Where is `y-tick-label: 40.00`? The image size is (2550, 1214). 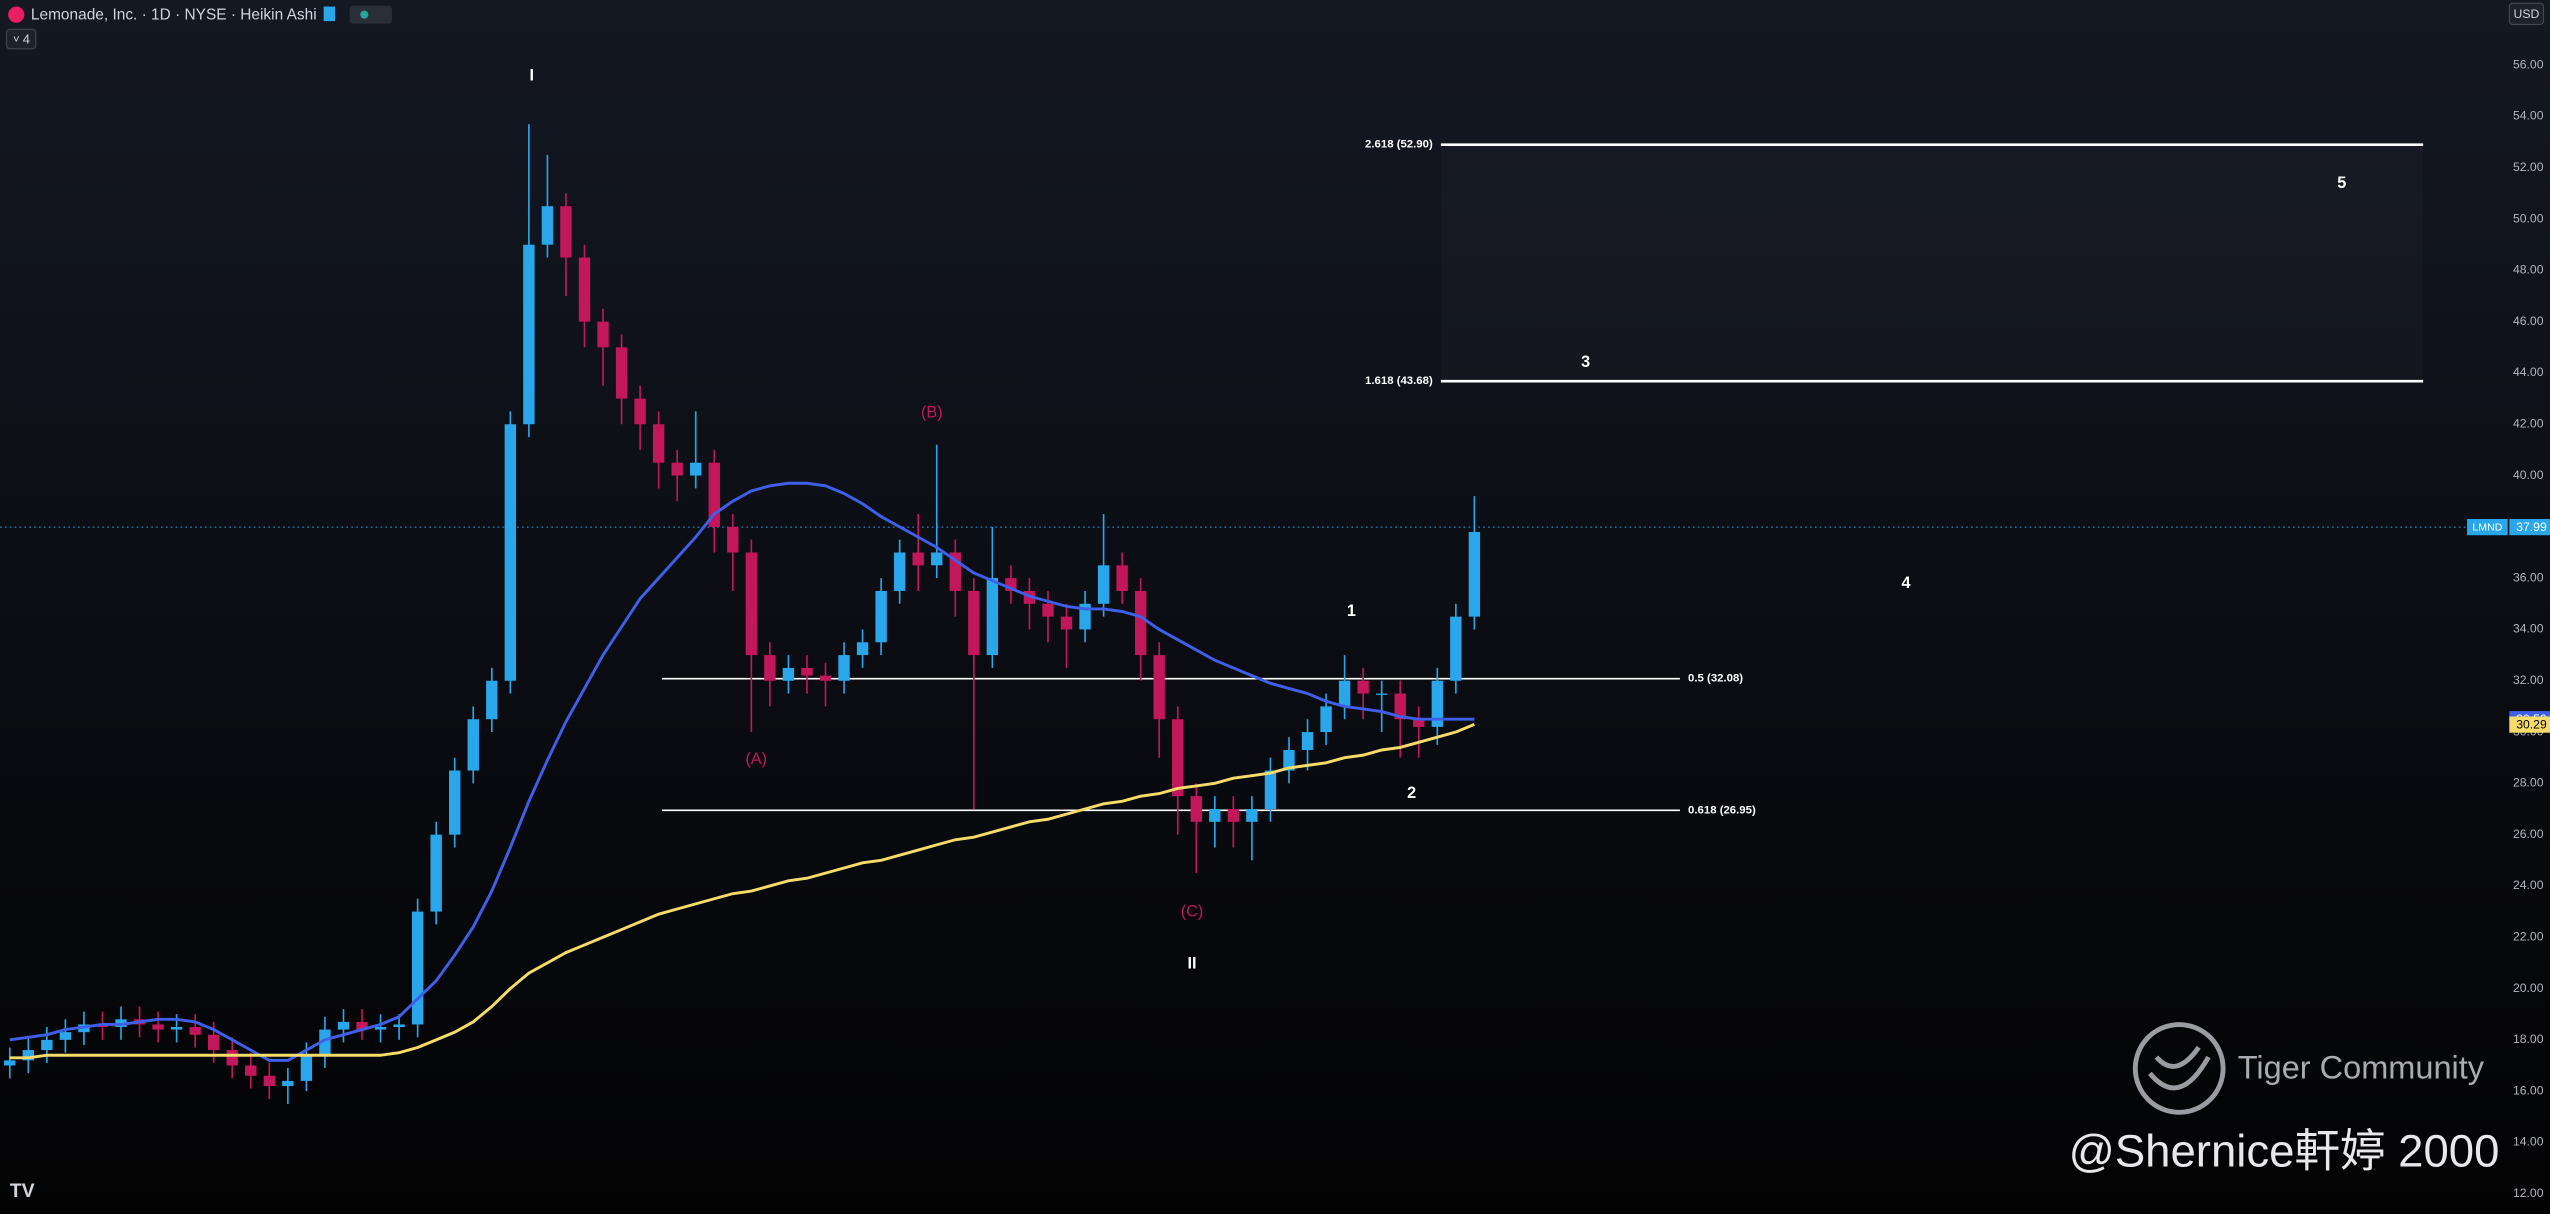 y-tick-label: 40.00 is located at coordinates (2528, 475).